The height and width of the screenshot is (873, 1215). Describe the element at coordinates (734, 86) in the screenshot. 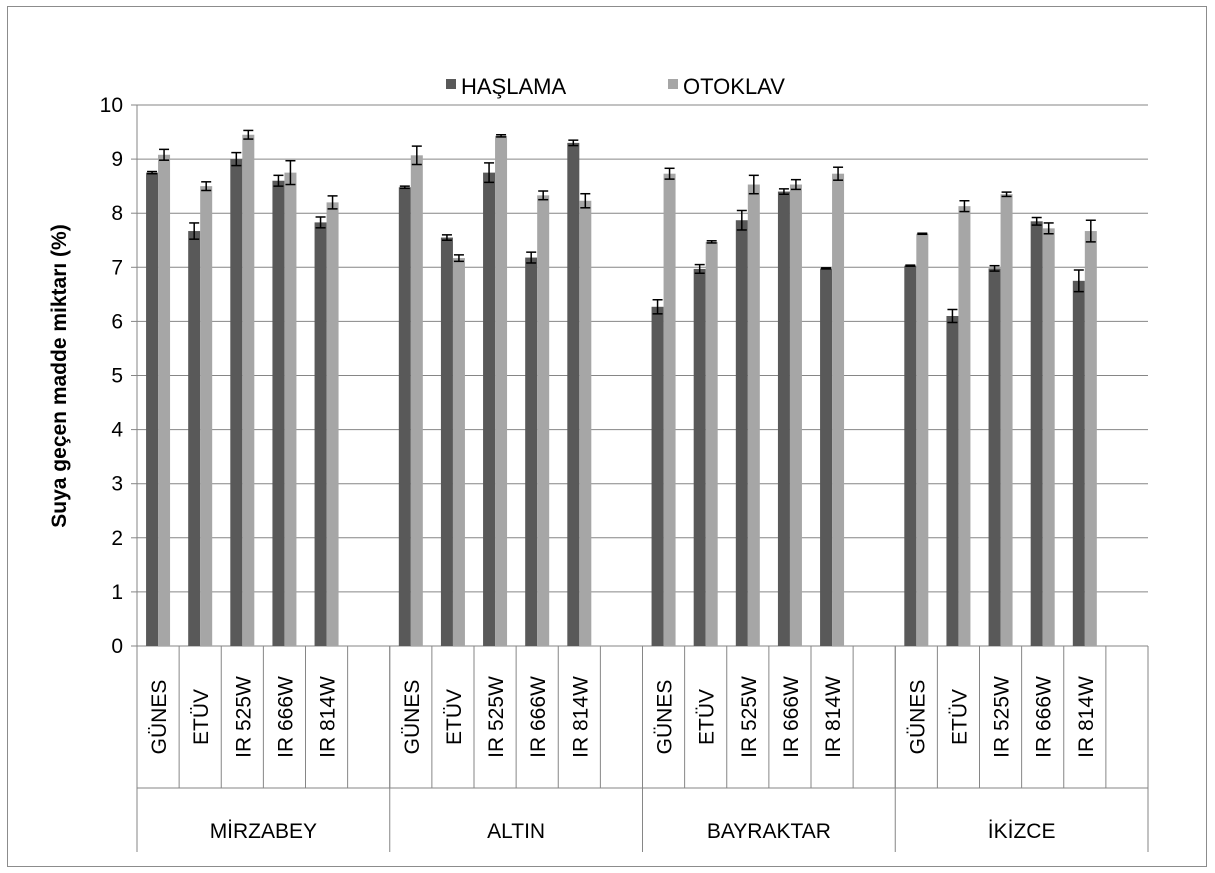

I see `legend-label: OTOKLAV` at that location.